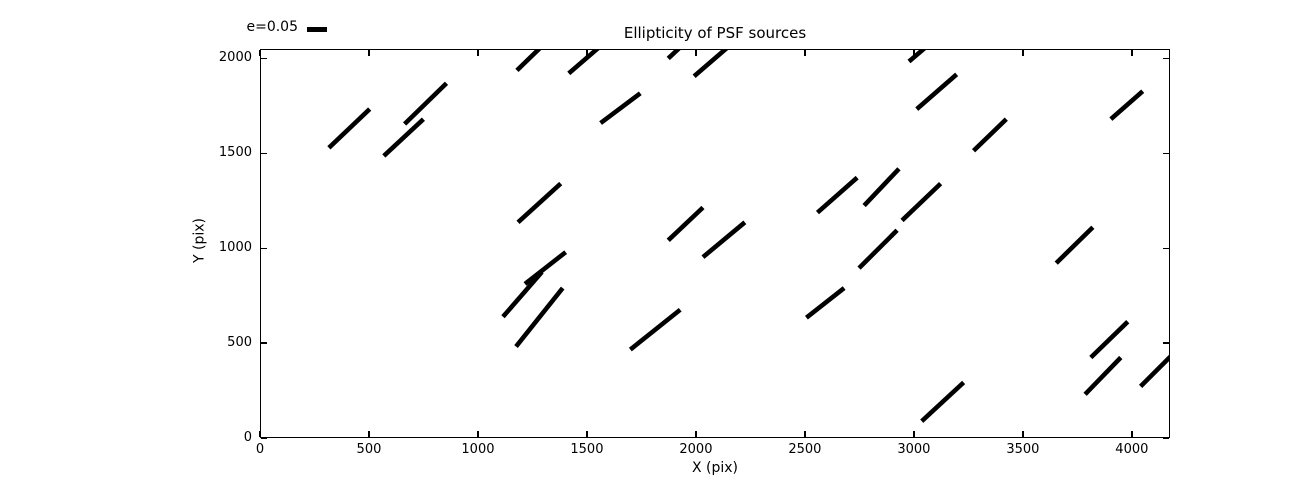 The image size is (1300, 490). What do you see at coordinates (1132, 449) in the screenshot?
I see `x-tick-label: 4000` at bounding box center [1132, 449].